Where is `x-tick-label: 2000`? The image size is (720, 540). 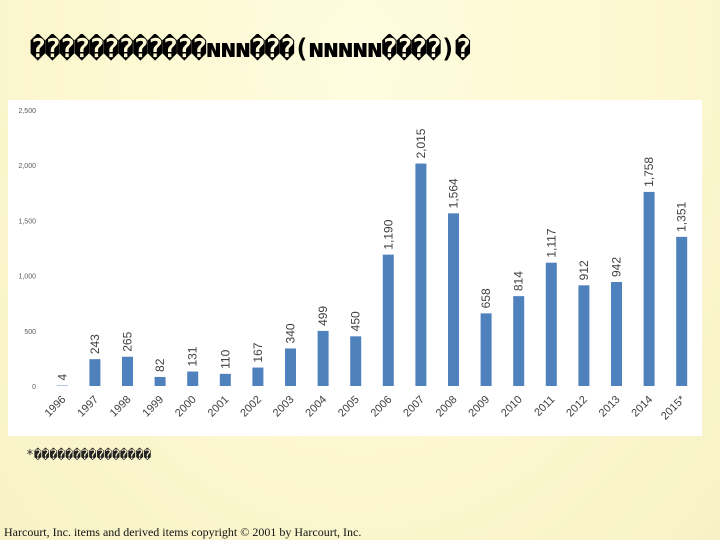 x-tick-label: 2000 is located at coordinates (186, 407).